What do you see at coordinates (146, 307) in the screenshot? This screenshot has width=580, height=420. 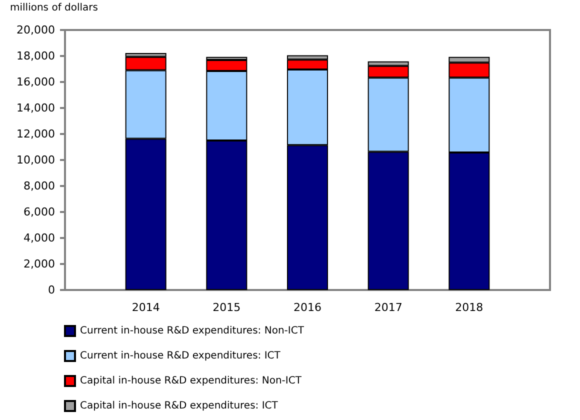 I see `x-tick-label: 2014` at bounding box center [146, 307].